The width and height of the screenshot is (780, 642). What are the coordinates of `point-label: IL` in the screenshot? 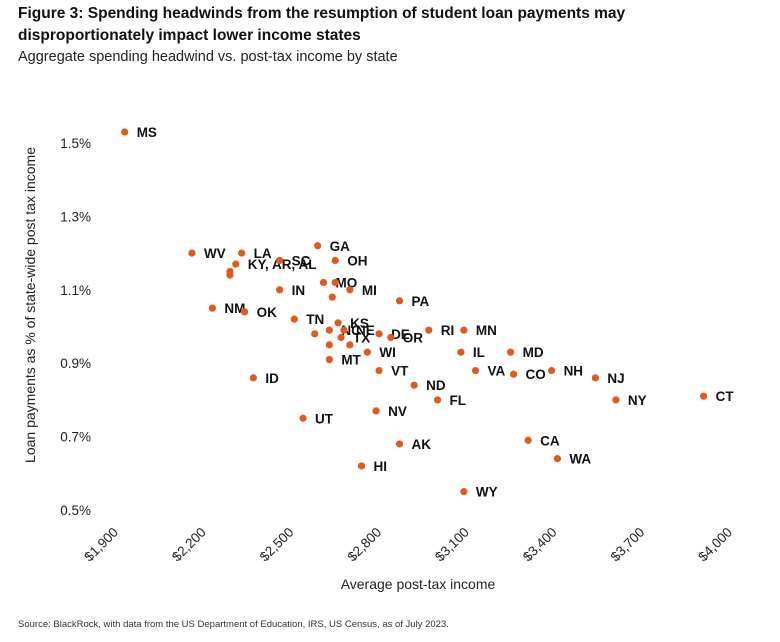 It's located at (479, 352).